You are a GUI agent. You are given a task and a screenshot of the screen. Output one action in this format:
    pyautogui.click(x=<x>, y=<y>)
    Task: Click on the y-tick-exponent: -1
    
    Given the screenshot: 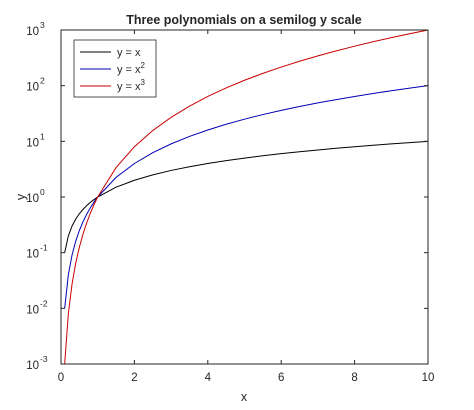 What is the action you would take?
    pyautogui.click(x=44, y=248)
    